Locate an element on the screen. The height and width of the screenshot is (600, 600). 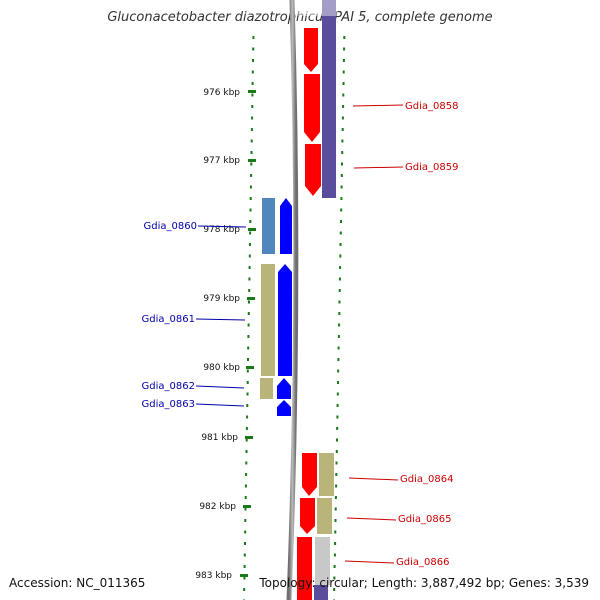
gene-0864-homolog-bar is located at coordinates (326, 474).